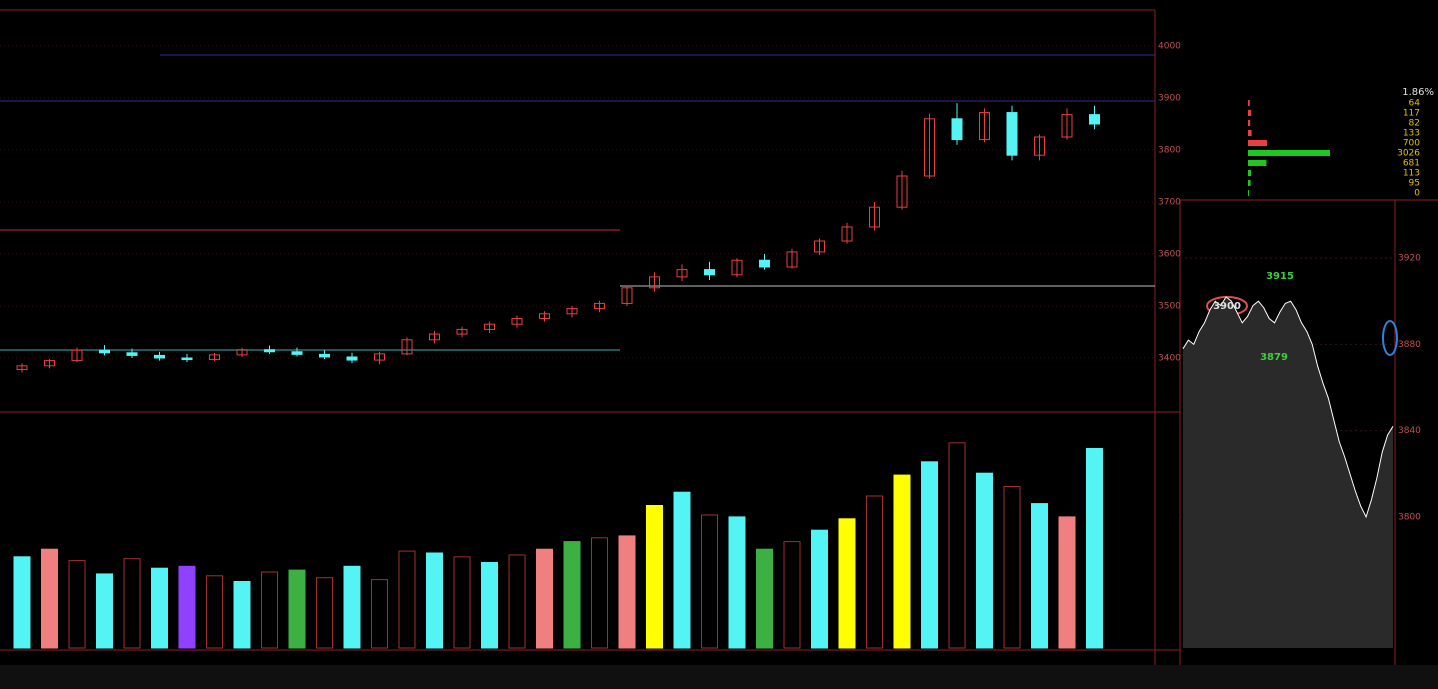  I want to click on y-tick-label: 4000, so click(1169, 47).